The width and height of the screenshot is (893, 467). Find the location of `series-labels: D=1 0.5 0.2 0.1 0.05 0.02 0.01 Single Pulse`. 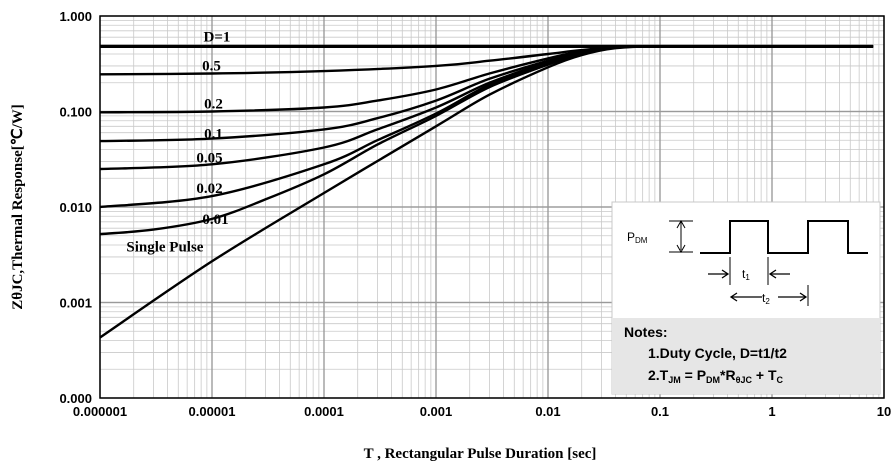

series-labels: D=1 0.5 0.2 0.1 0.05 0.02 0.01 Single Pulse is located at coordinates (178, 142).